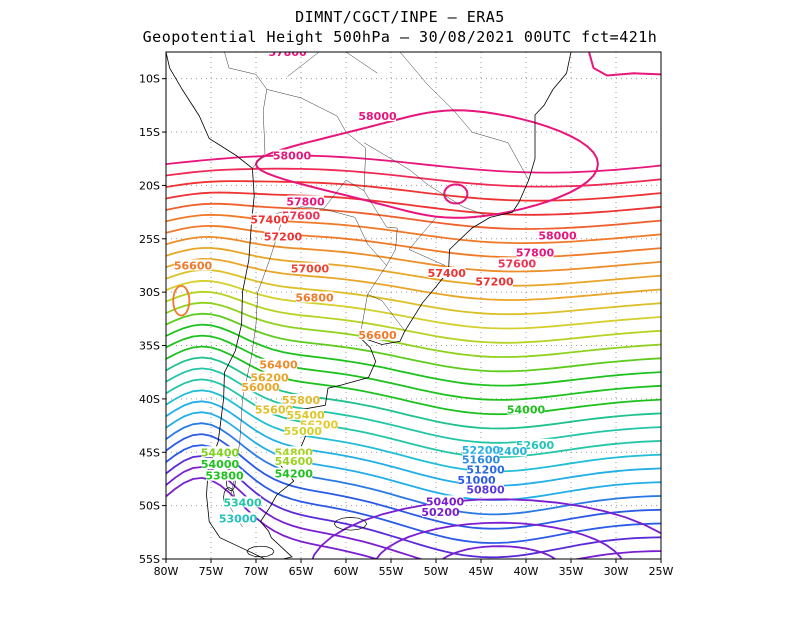 Image resolution: width=800 pixels, height=618 pixels. Describe the element at coordinates (485, 469) in the screenshot. I see `contour-label: 51200` at that location.